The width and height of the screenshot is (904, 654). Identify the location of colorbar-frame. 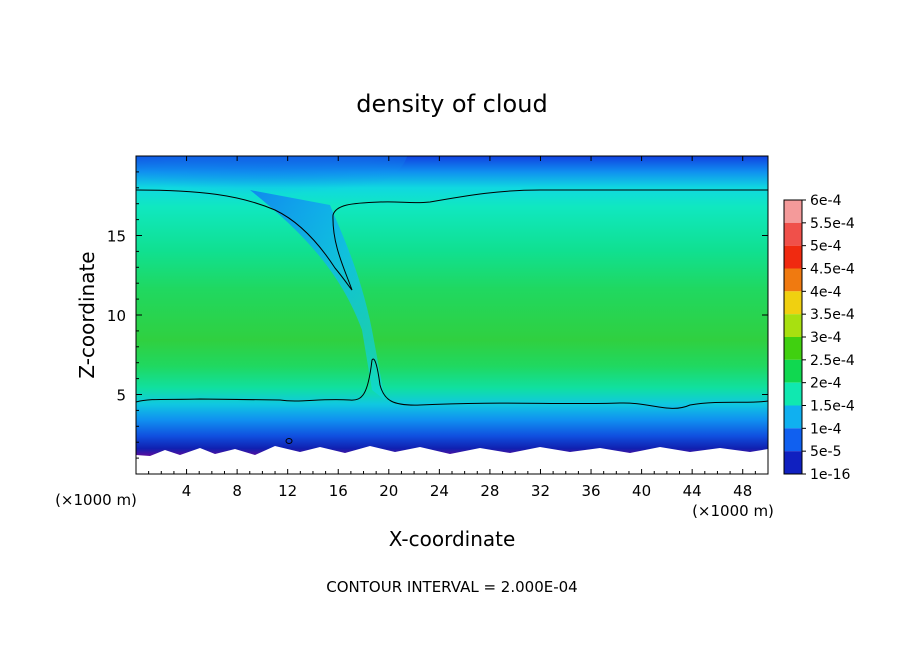
(793, 337).